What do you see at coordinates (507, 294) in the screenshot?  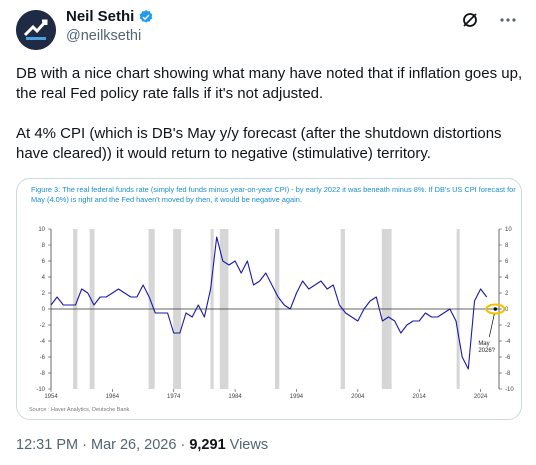 I see `y-tick-label-right: 2` at bounding box center [507, 294].